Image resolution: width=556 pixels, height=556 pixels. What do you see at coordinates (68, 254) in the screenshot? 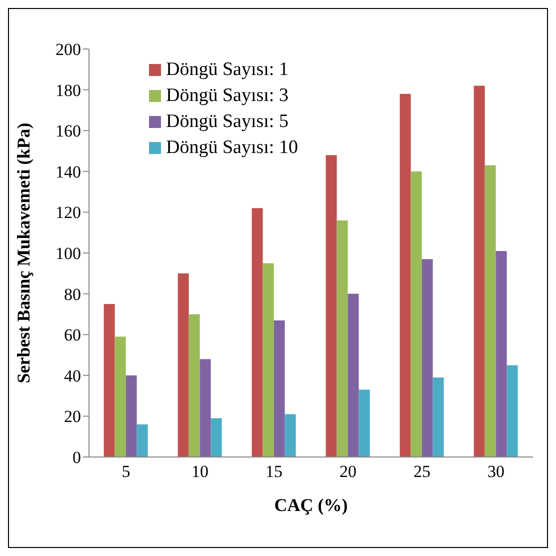
I see `y-tick-label: 100` at bounding box center [68, 254].